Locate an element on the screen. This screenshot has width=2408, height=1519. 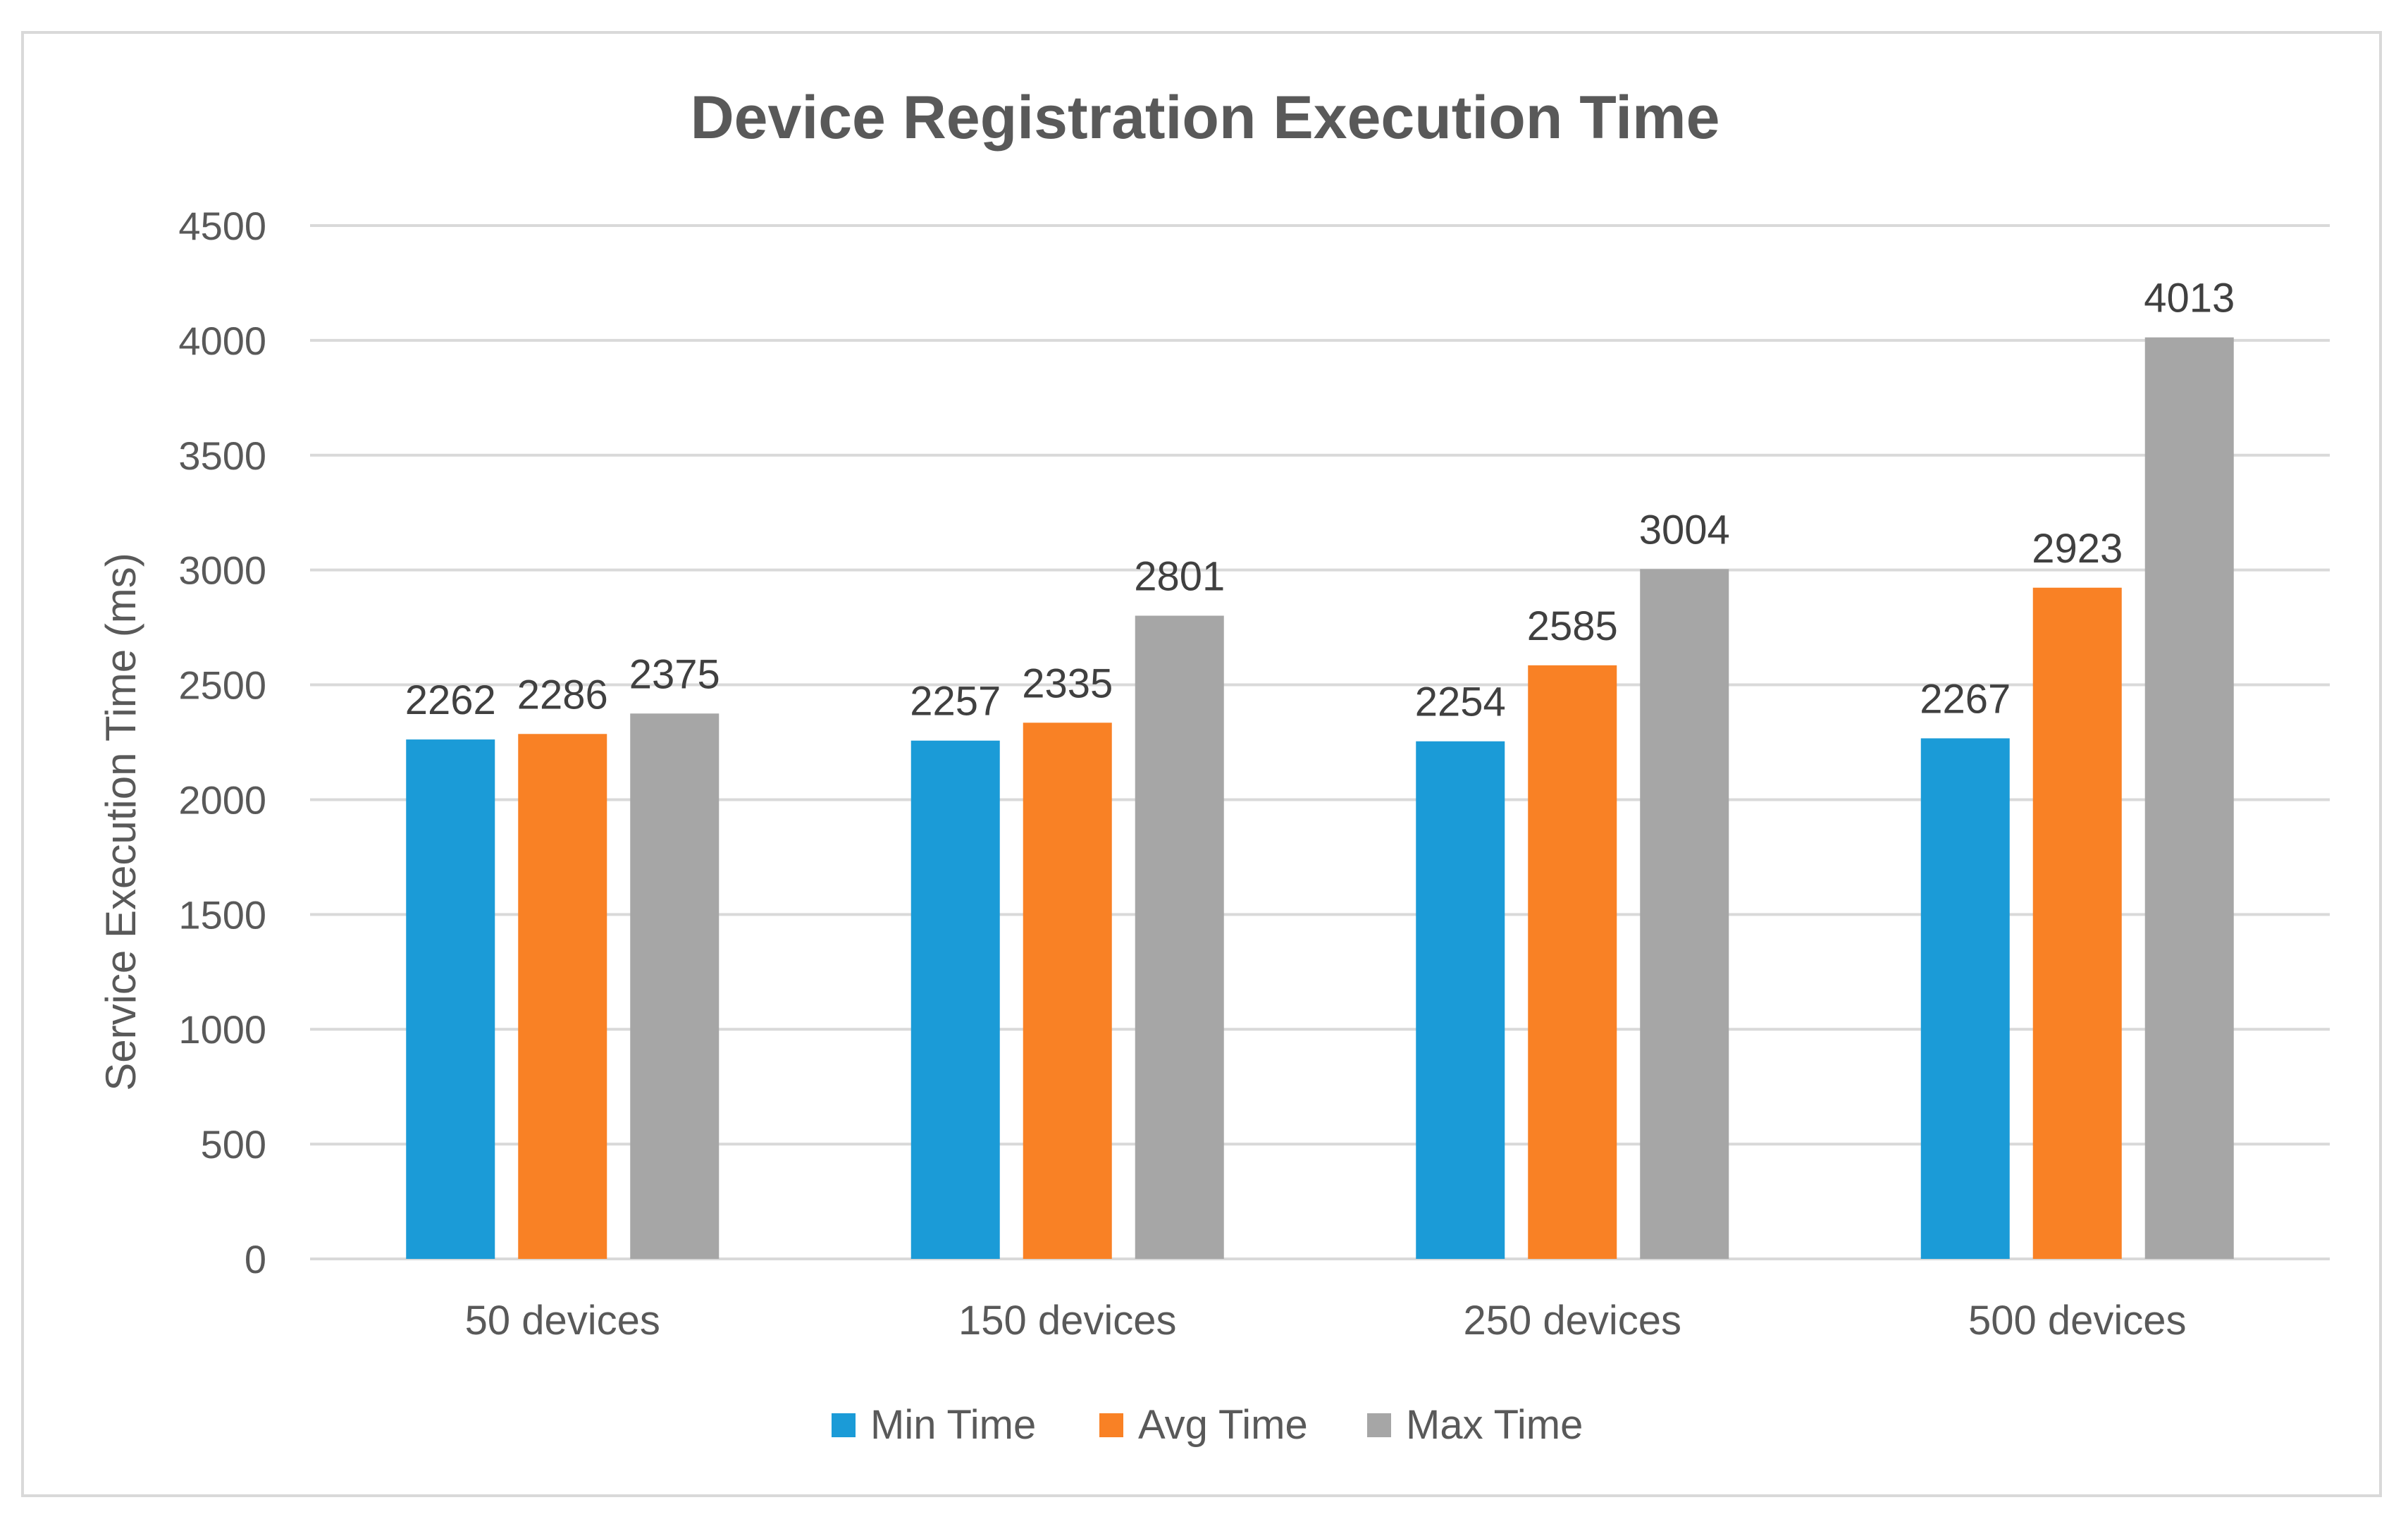
data-label: 2585 is located at coordinates (1572, 626).